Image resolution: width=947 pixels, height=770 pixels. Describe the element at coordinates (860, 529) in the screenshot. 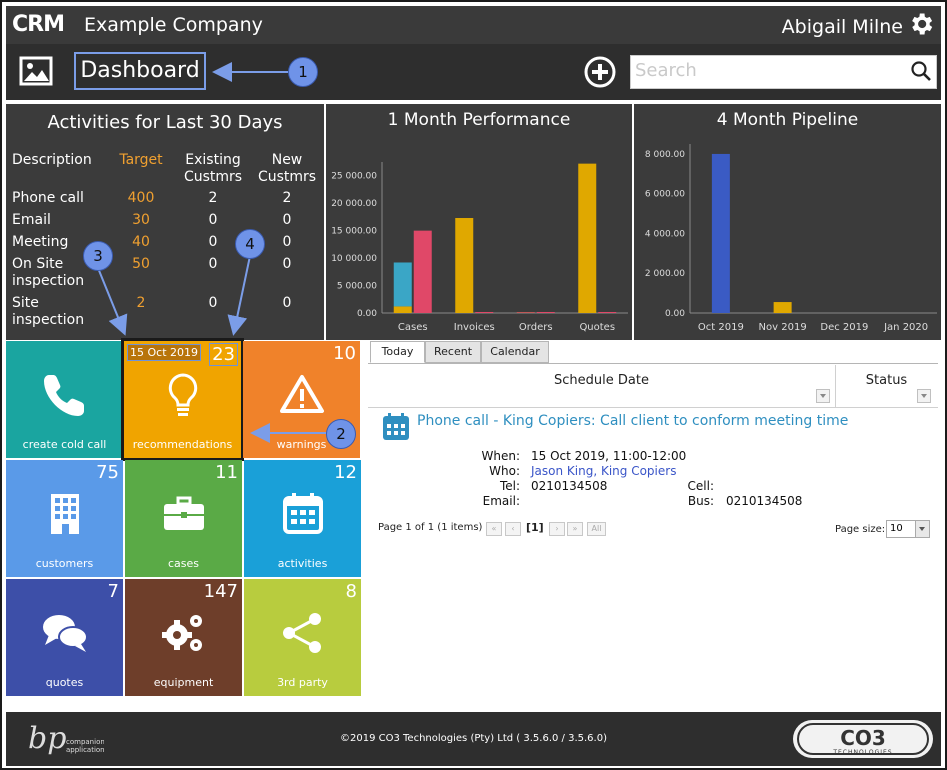

I see `page-size-label: Page size:` at that location.